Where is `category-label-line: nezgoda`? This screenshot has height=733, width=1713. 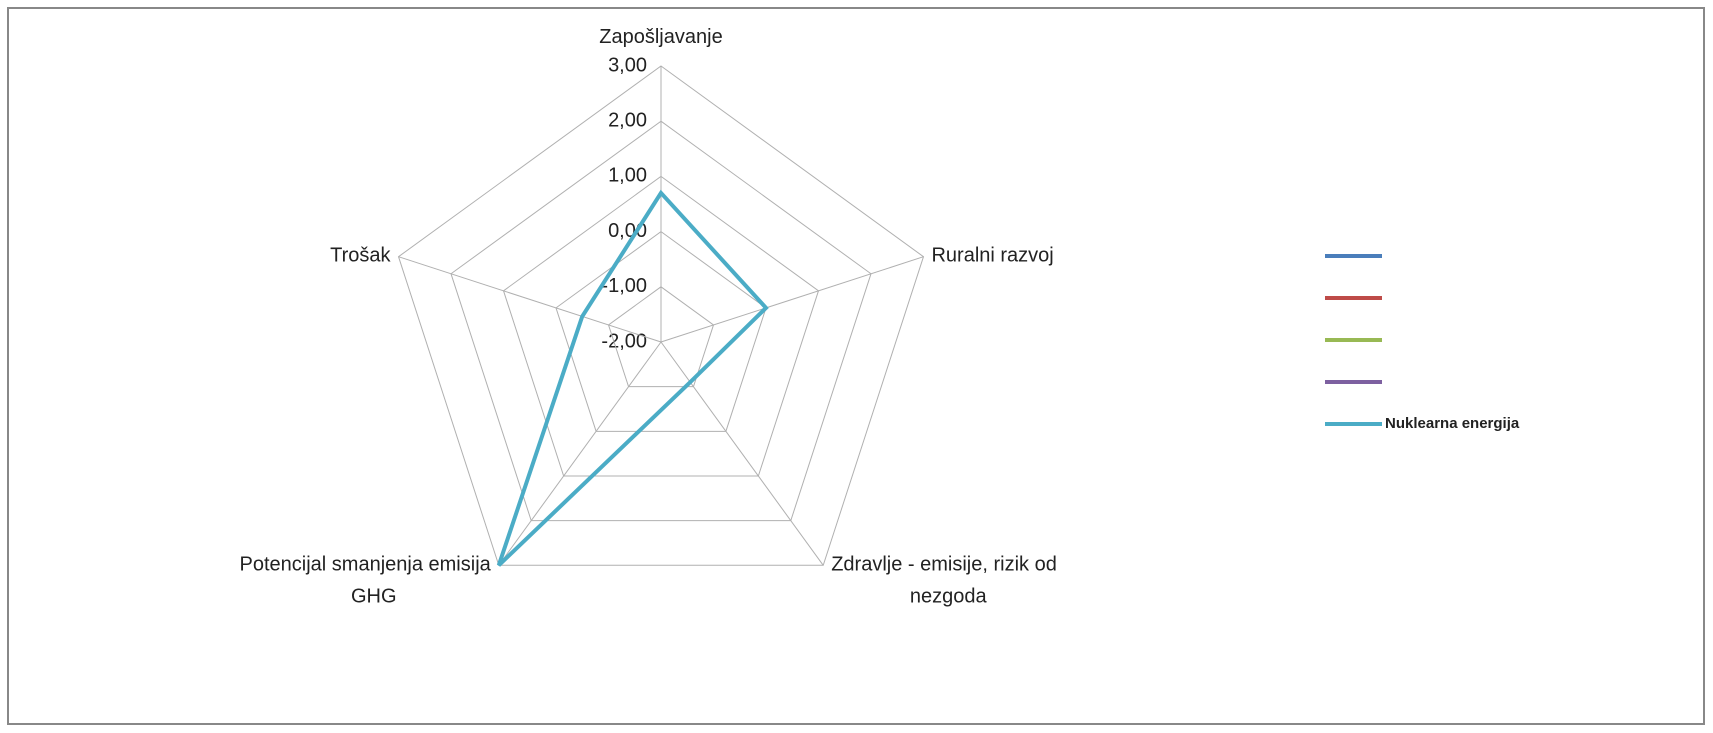 category-label-line: nezgoda is located at coordinates (949, 597).